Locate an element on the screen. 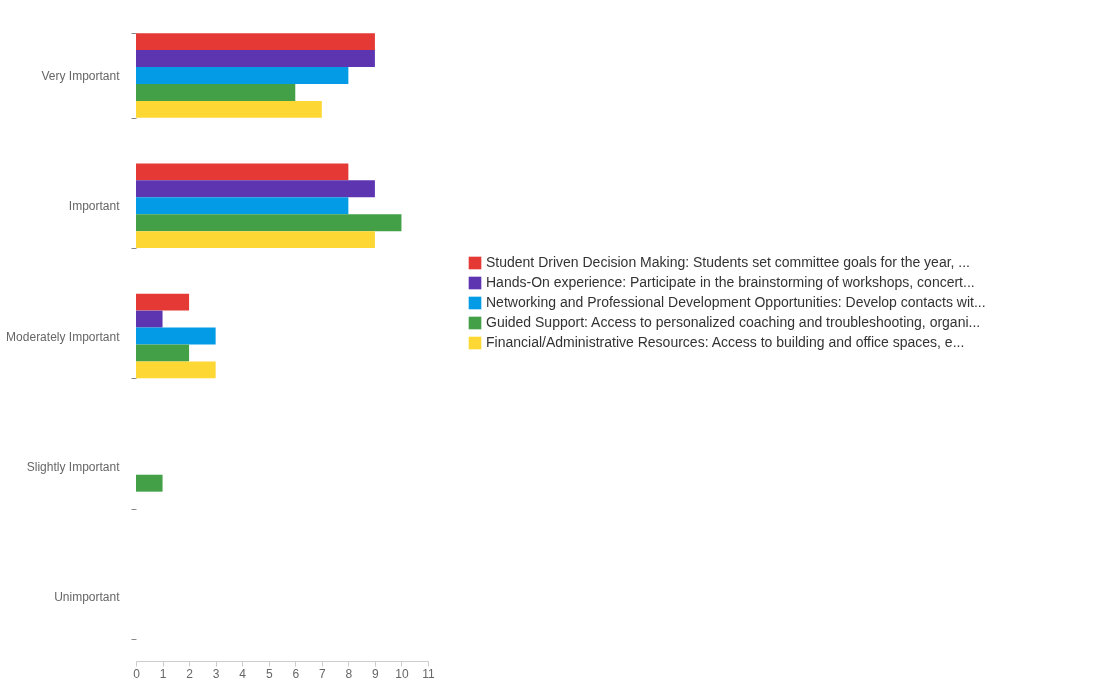 The height and width of the screenshot is (689, 1112). x-tick-label: 6 is located at coordinates (296, 673).